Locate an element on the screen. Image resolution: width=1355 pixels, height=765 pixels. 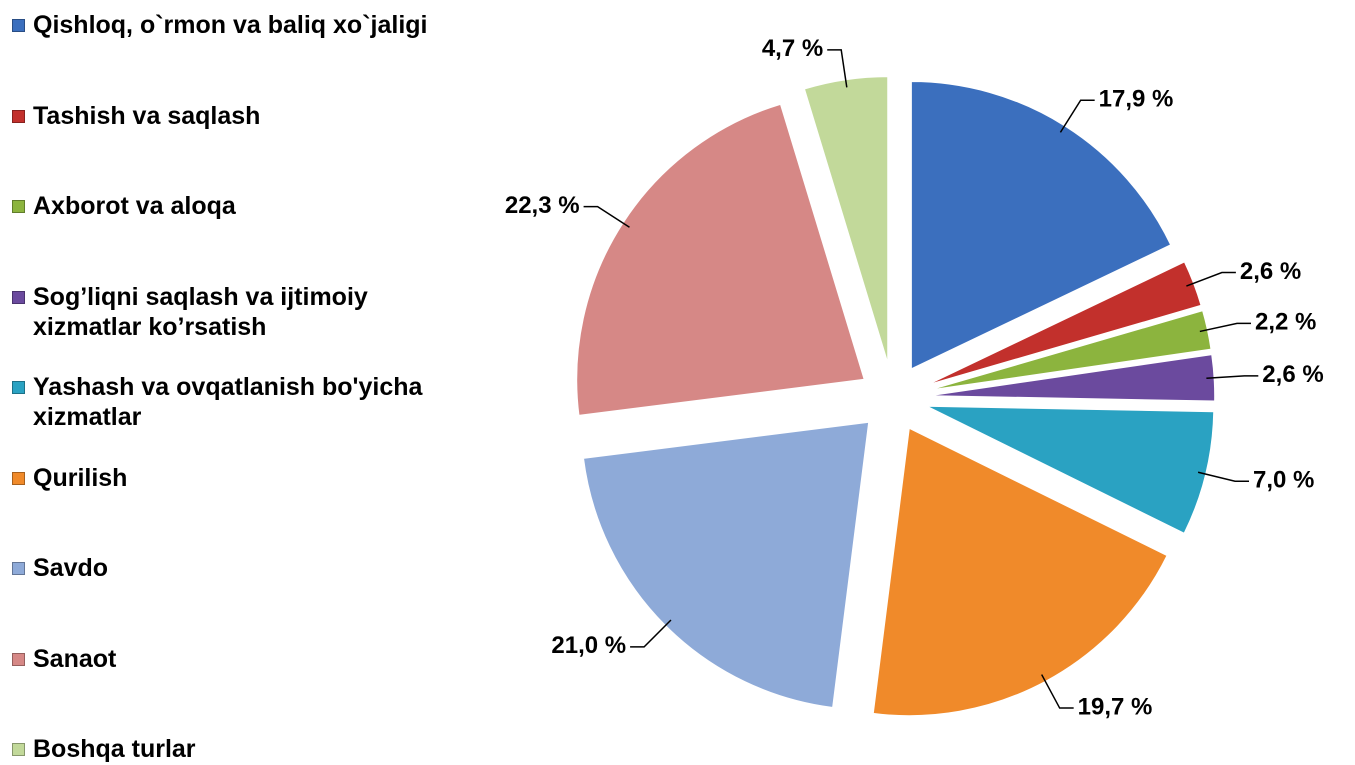
legend-item: Savdo is located at coordinates (222, 568).